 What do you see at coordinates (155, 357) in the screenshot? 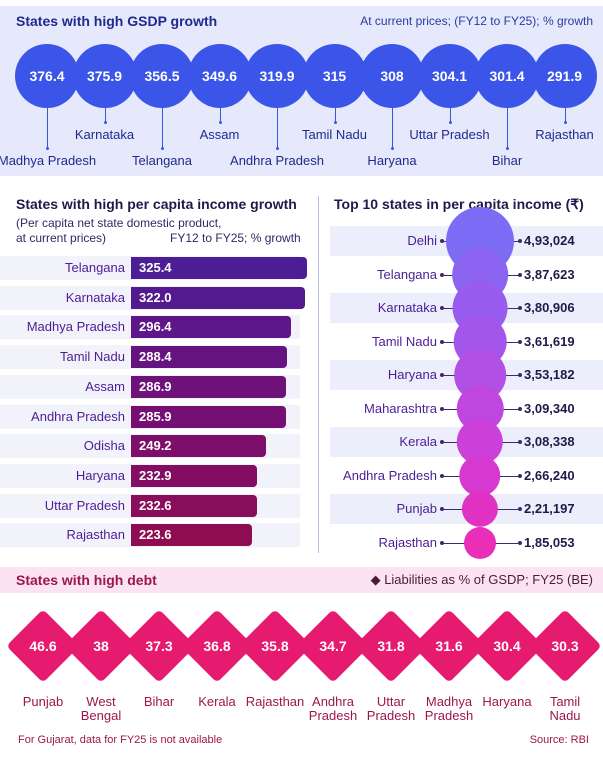
I see `bar-value-label: 288.4` at bounding box center [155, 357].